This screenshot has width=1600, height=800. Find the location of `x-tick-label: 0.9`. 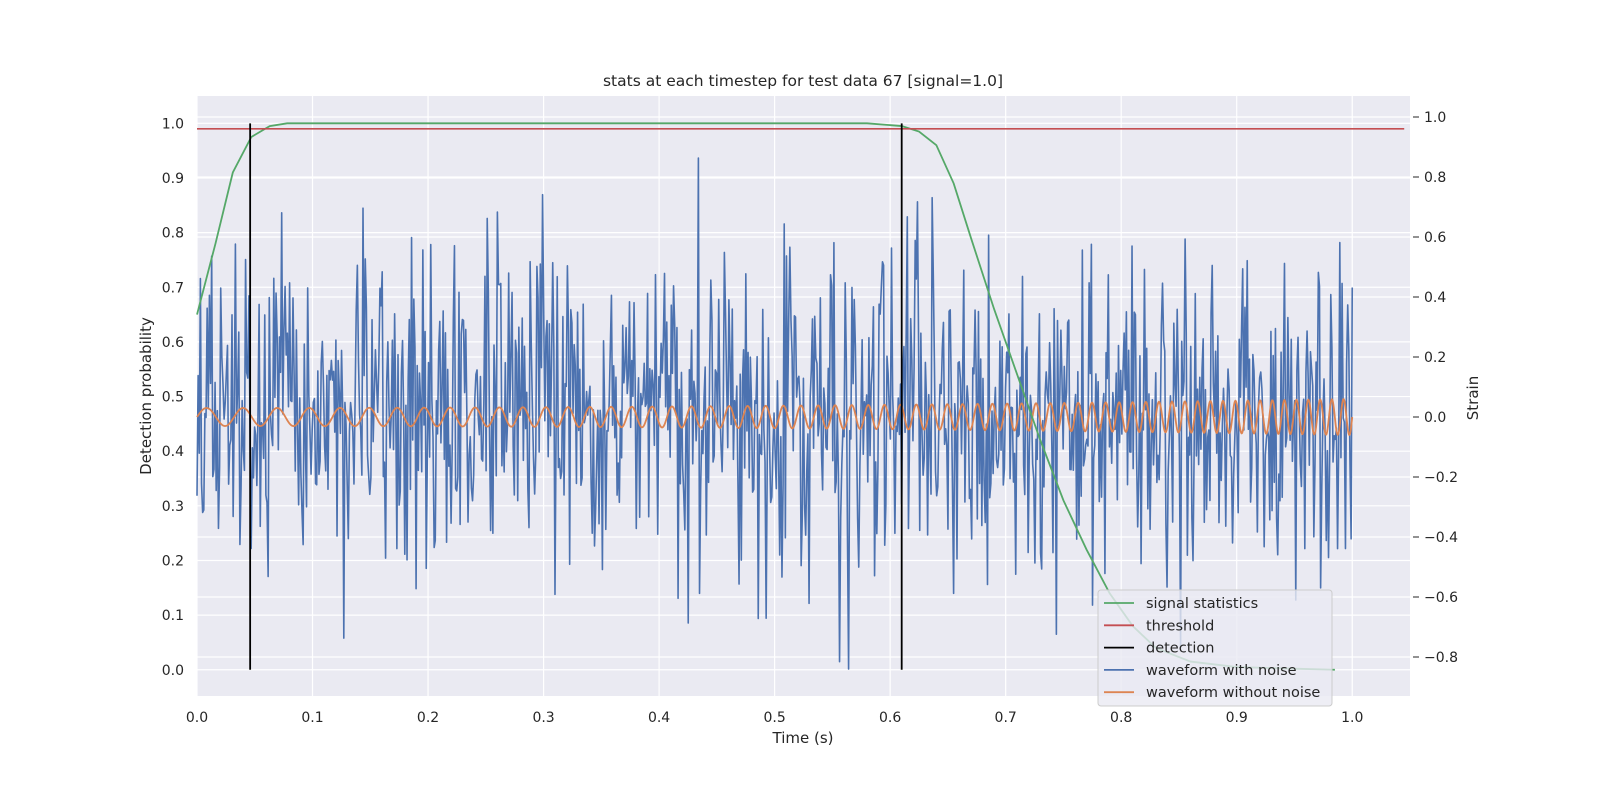

x-tick-label: 0.9 is located at coordinates (1237, 718).